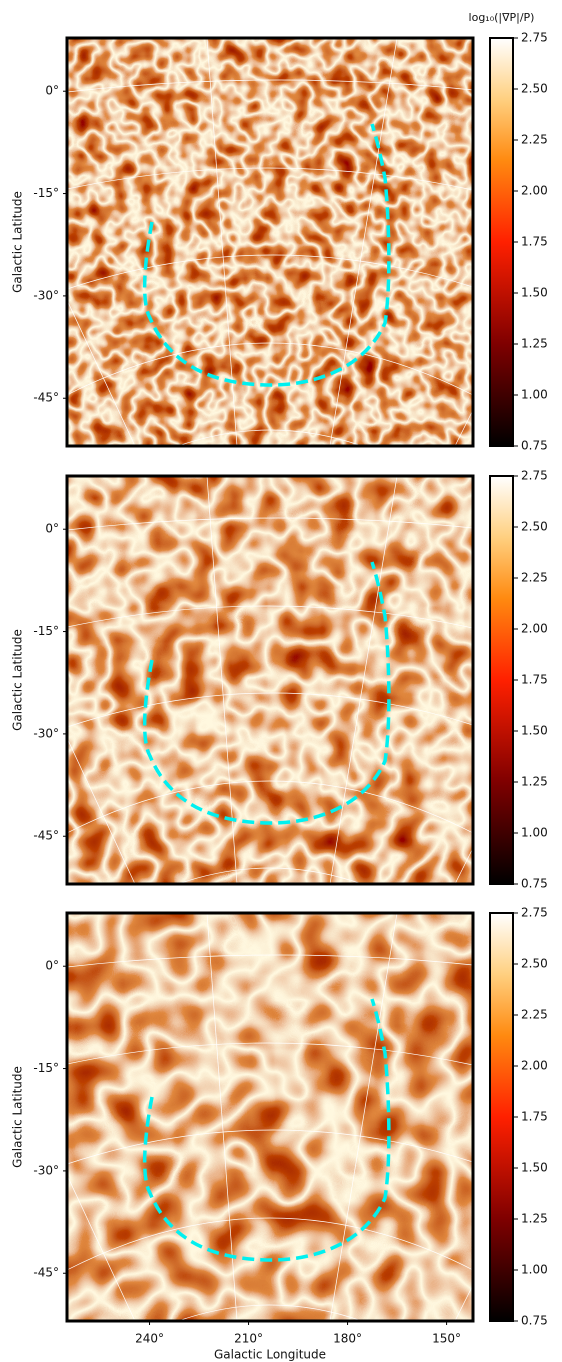 The image size is (562, 1362). What do you see at coordinates (446, 1339) in the screenshot?
I see `x-tick-label: 150°` at bounding box center [446, 1339].